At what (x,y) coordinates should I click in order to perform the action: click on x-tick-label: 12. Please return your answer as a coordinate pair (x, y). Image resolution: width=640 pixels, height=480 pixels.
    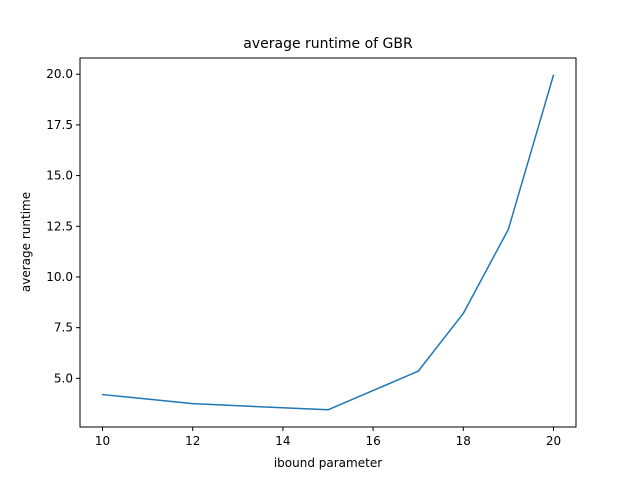
    Looking at the image, I should click on (192, 441).